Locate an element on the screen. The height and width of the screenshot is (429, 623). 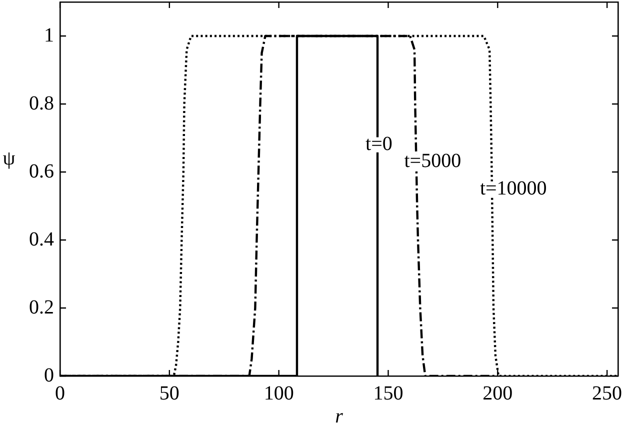
annotation: t=5000 is located at coordinates (433, 161).